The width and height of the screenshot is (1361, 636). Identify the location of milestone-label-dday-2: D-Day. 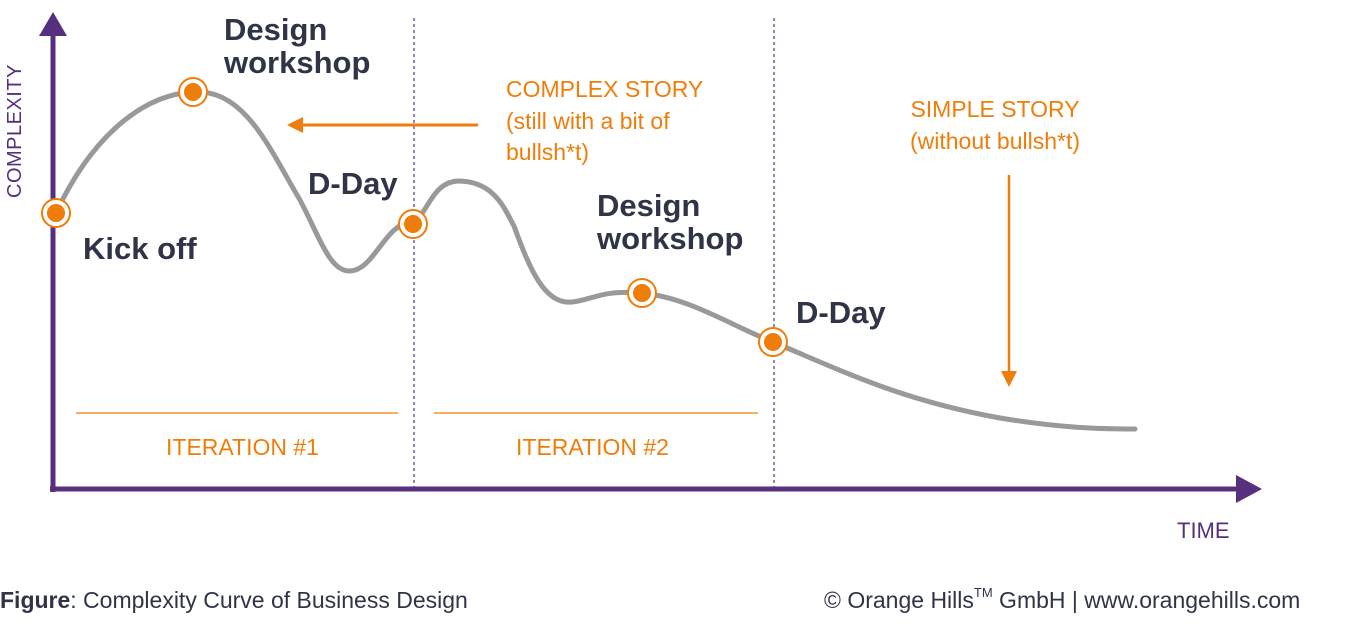
(841, 312).